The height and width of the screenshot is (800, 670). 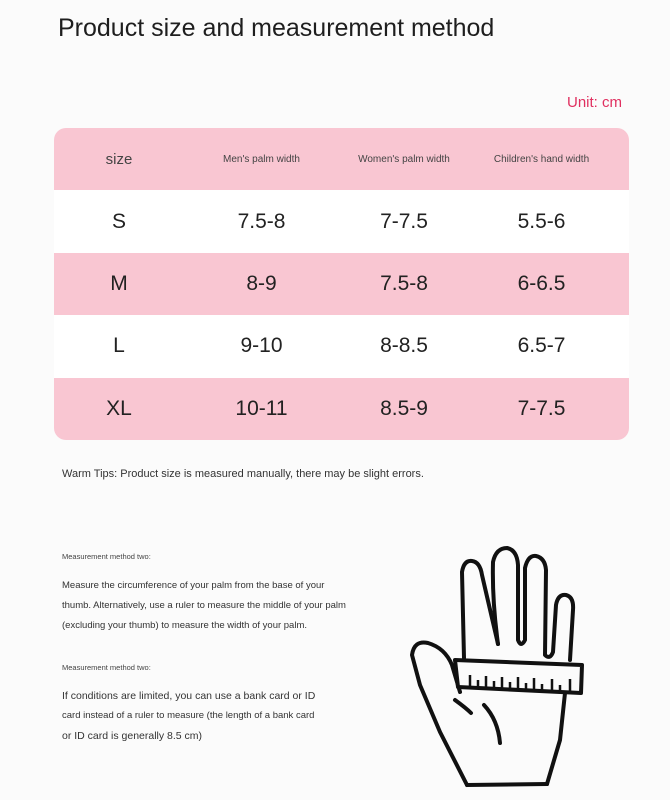 What do you see at coordinates (118, 221) in the screenshot?
I see `table-cell: S` at bounding box center [118, 221].